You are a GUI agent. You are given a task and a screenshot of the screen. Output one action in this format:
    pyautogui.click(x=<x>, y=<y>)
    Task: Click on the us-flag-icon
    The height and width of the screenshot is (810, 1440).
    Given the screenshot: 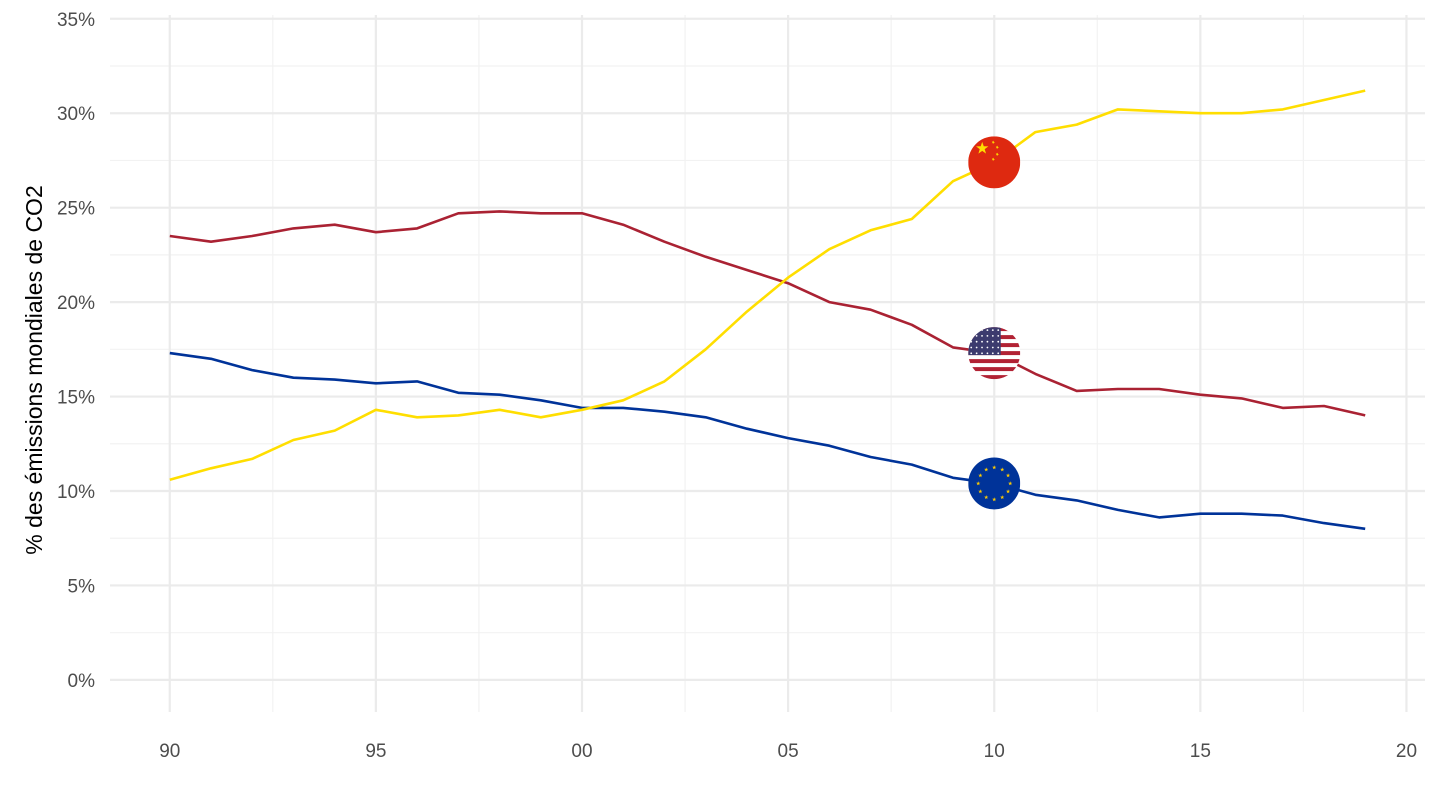 What is the action you would take?
    pyautogui.click(x=994, y=353)
    